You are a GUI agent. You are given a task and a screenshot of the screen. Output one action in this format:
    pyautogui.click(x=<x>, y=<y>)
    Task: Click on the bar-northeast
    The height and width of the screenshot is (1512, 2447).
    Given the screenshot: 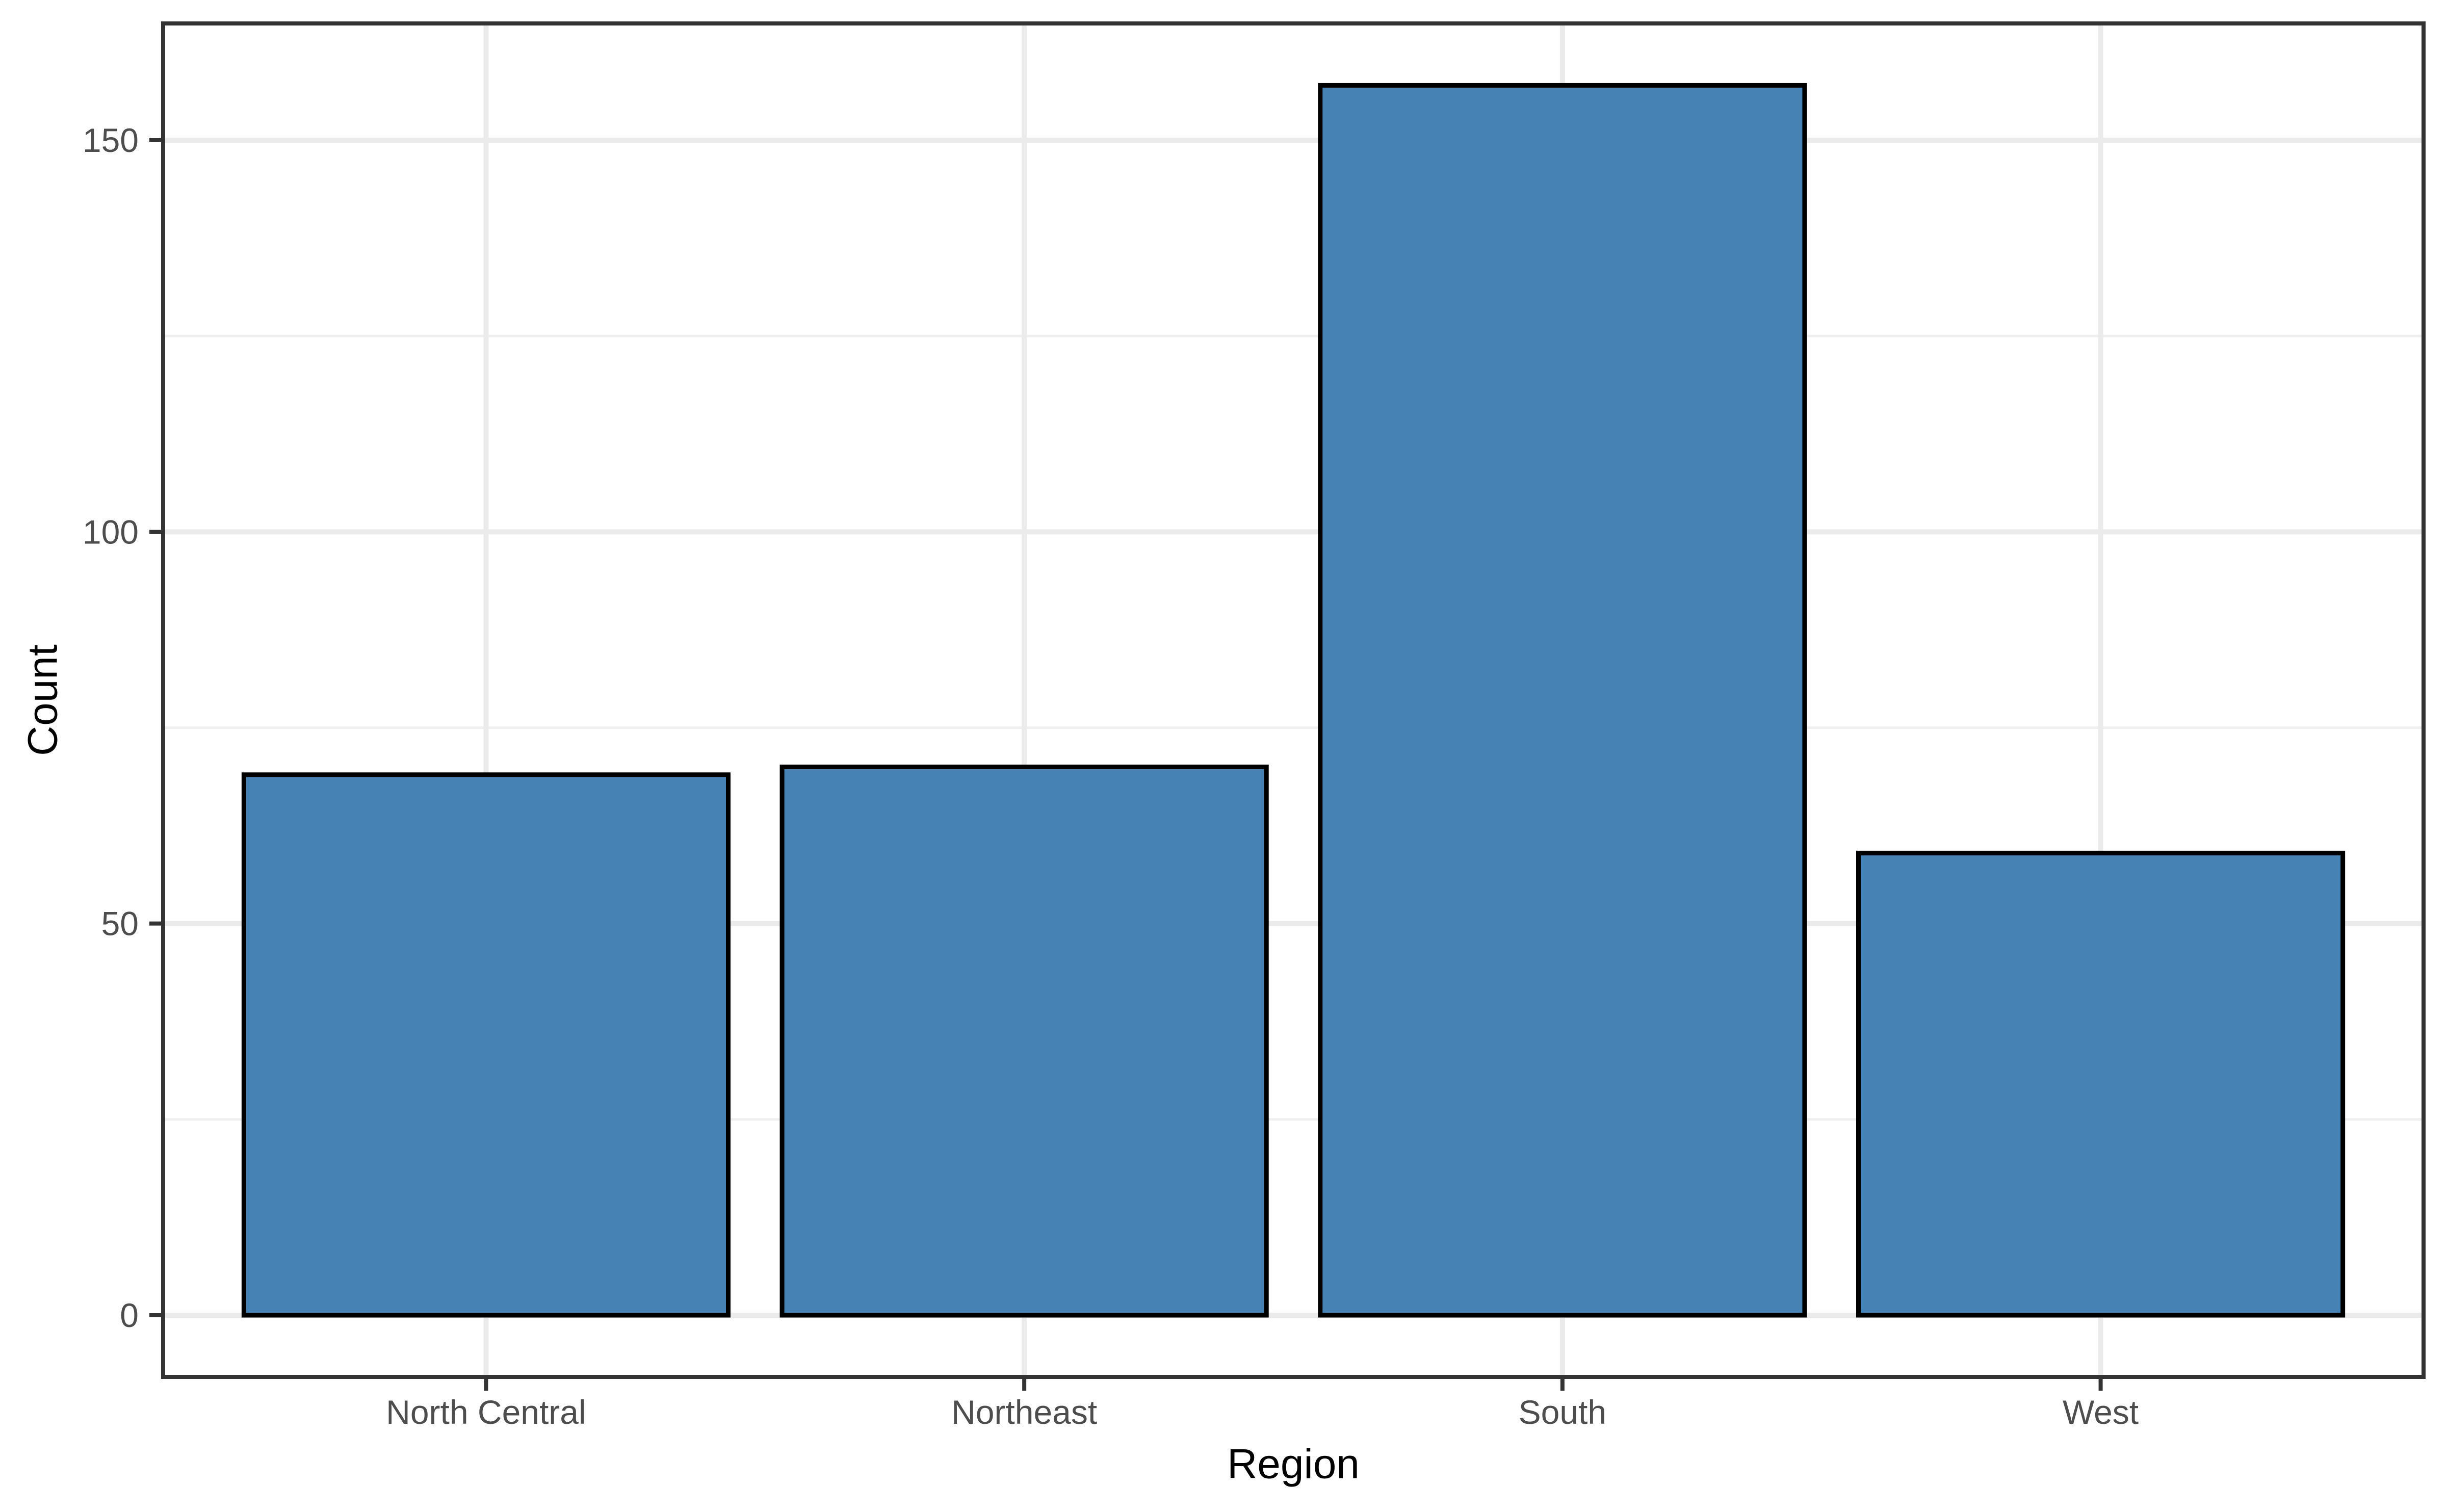 What is the action you would take?
    pyautogui.click(x=1024, y=1041)
    